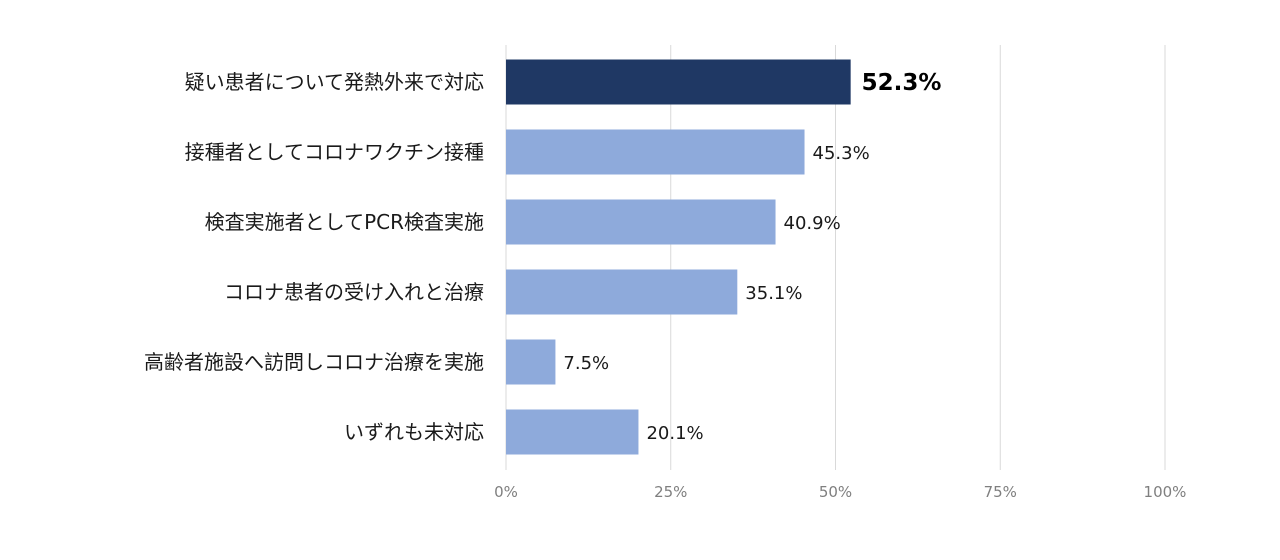 The image size is (1280, 560). Describe the element at coordinates (812, 223) in the screenshot. I see `value-label-2: 40.9%` at that location.